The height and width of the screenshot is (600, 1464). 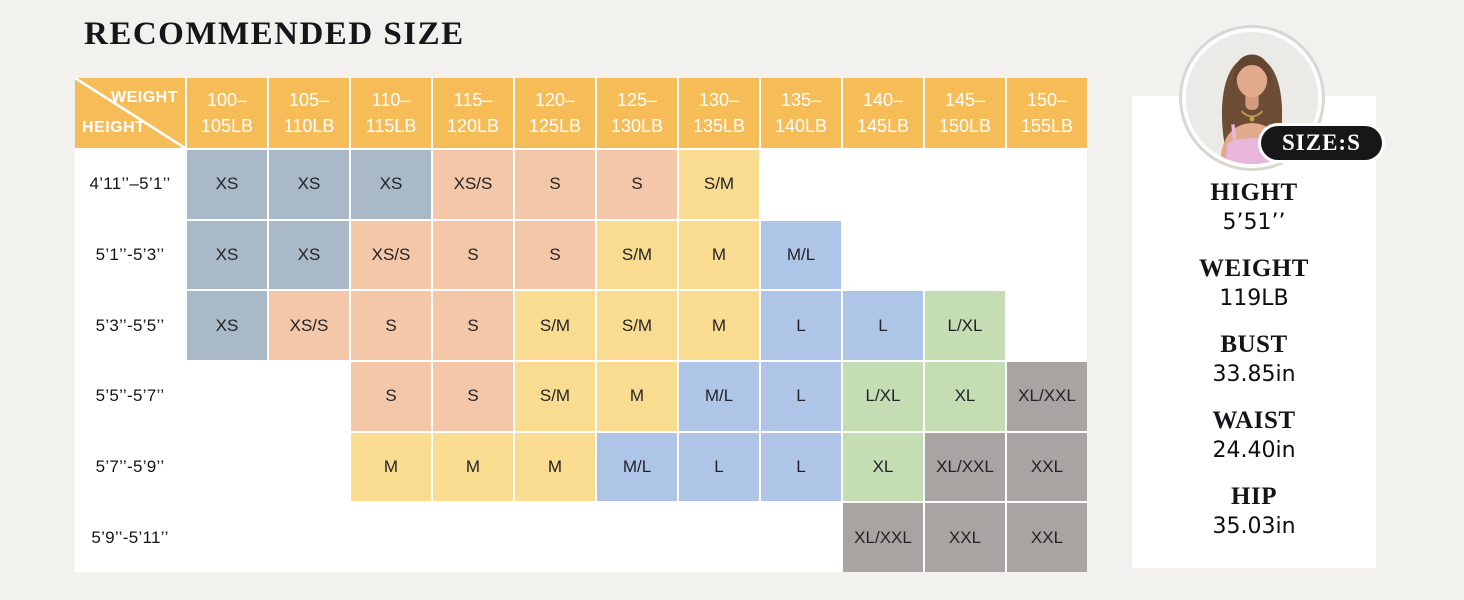 I want to click on stat-height-label: HIGHT, so click(x=1254, y=192).